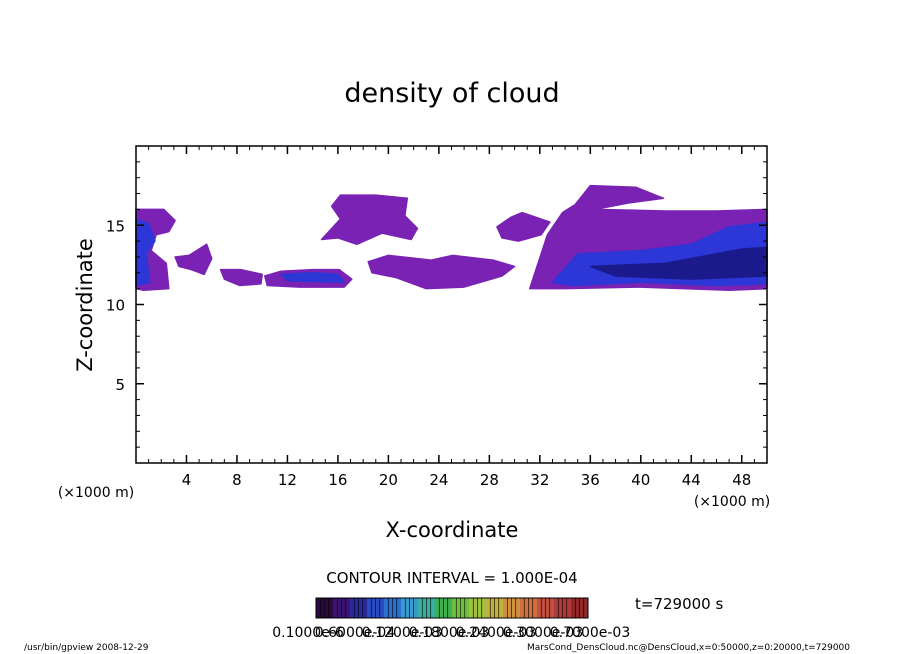 Image resolution: width=904 pixels, height=654 pixels. What do you see at coordinates (451, 578) in the screenshot?
I see `contour-interval: CONTOUR INTERVAL = 1.000E-04` at bounding box center [451, 578].